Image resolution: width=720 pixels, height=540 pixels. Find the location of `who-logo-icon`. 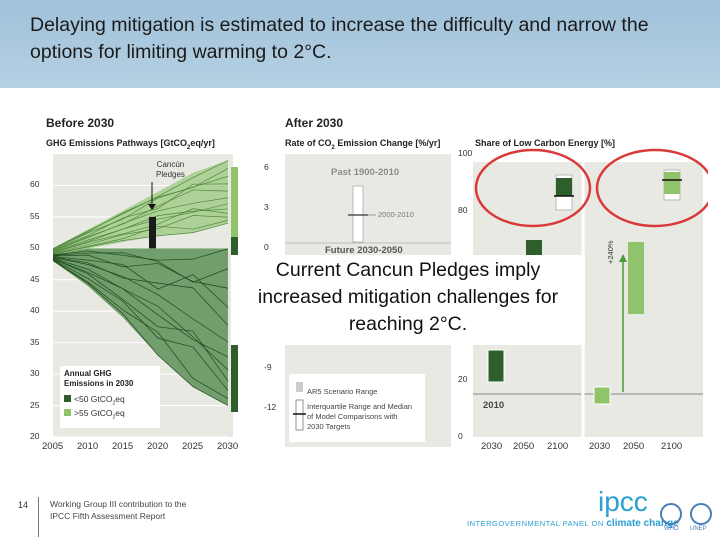

who-logo-icon is located at coordinates (671, 514).